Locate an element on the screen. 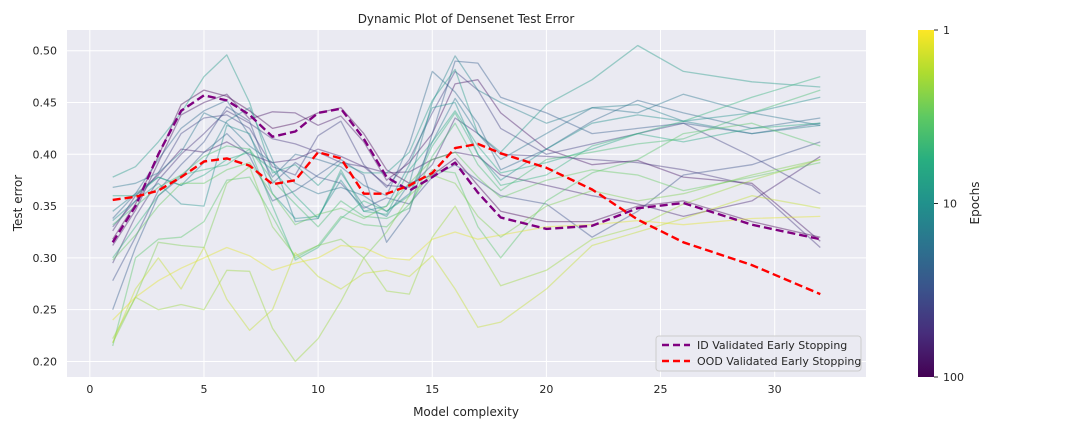  y-axis-label: Test error is located at coordinates (18, 204).